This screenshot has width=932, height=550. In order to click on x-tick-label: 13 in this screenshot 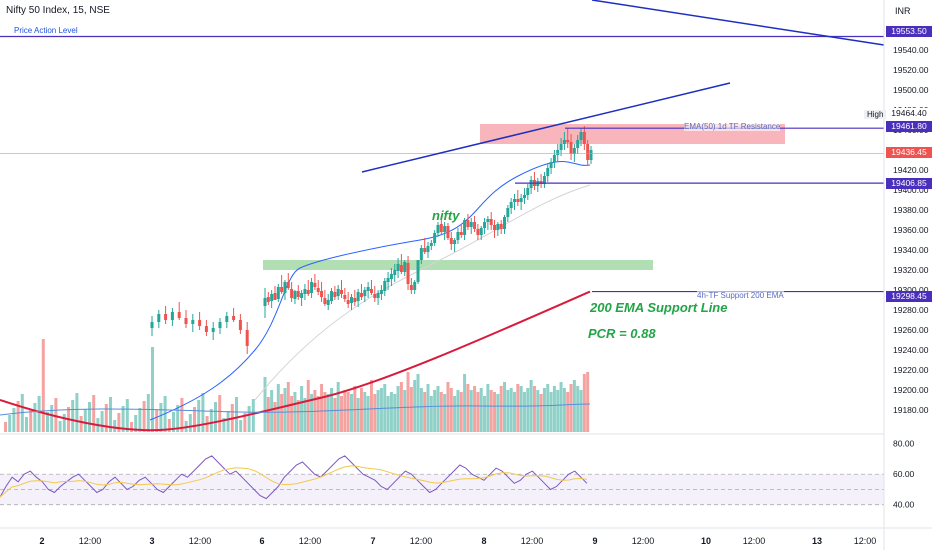, I will do `click(817, 541)`.